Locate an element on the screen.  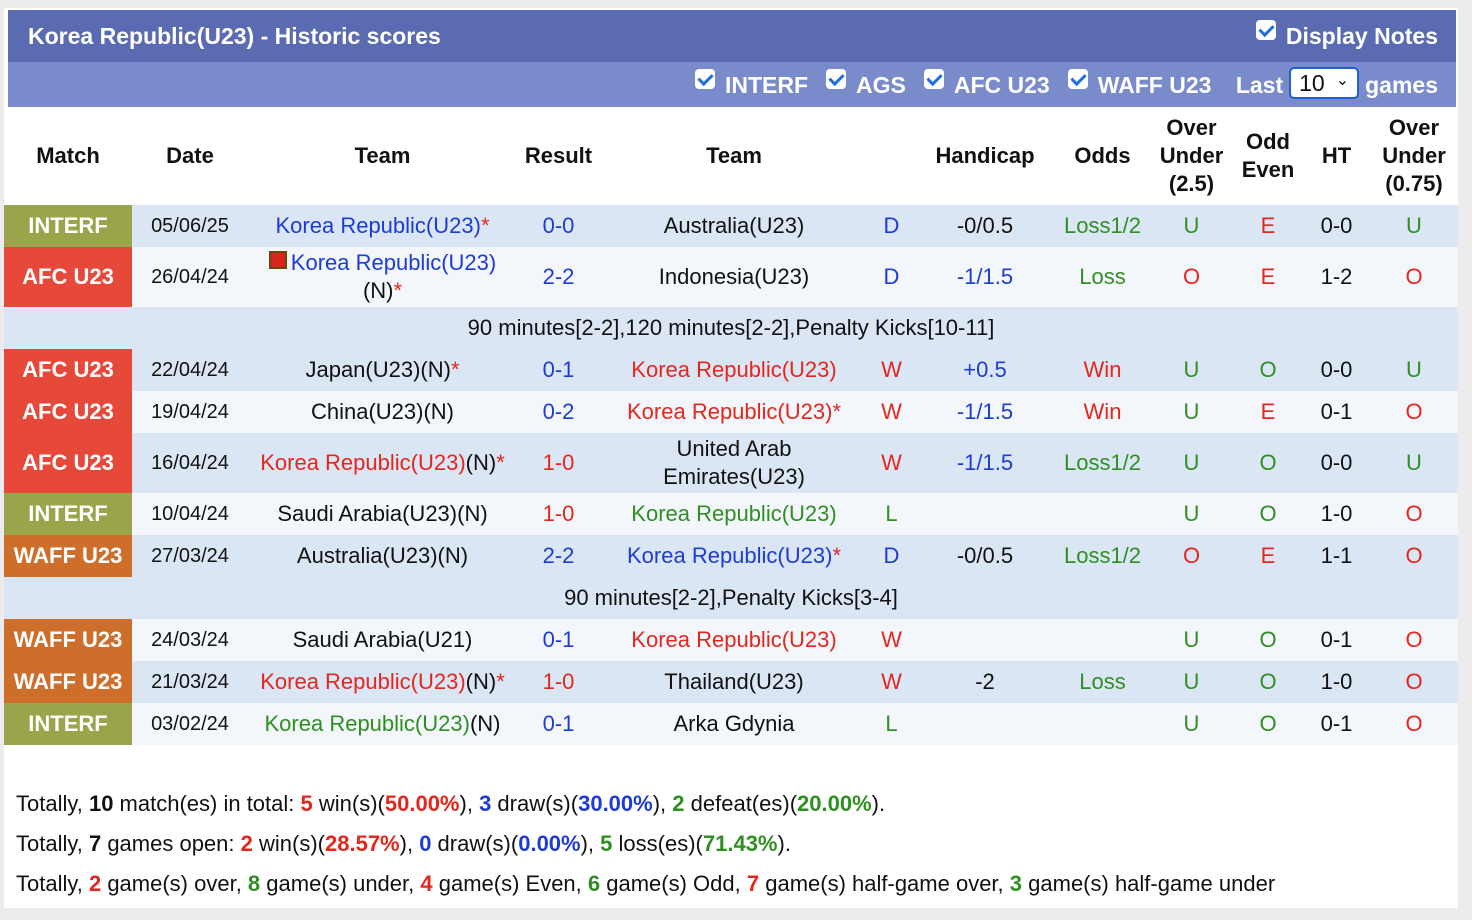
team-name: Thailand(U23) is located at coordinates (734, 681).